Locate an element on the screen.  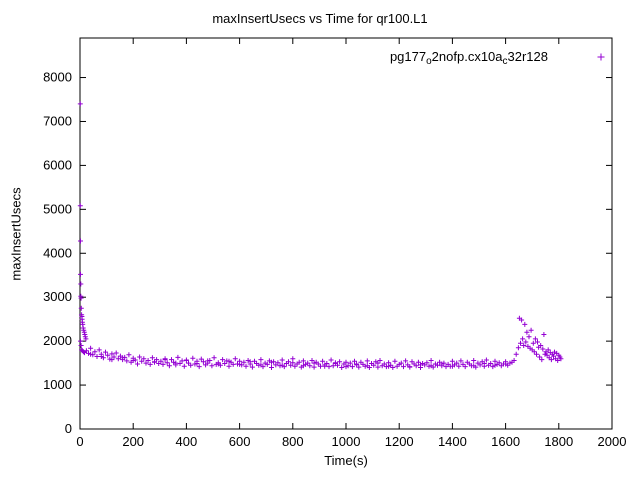
x-tick-label: 800 is located at coordinates (293, 441).